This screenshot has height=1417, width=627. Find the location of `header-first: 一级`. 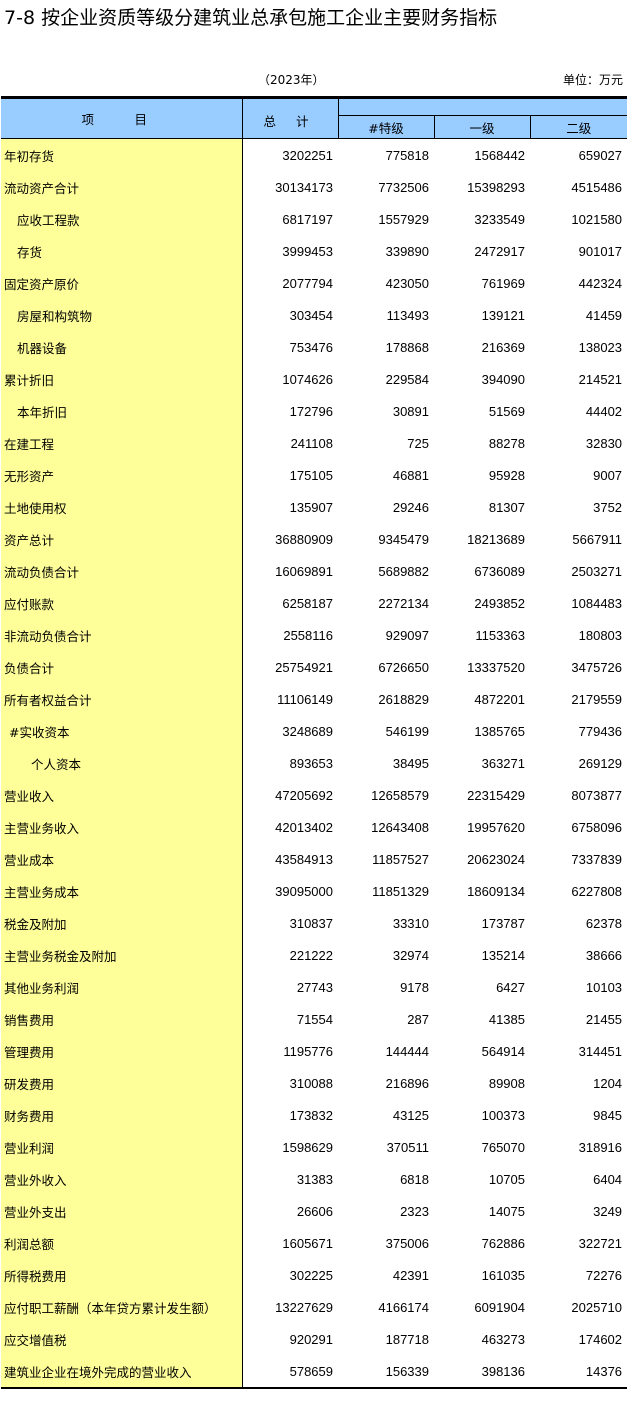

header-first: 一级 is located at coordinates (481, 127).